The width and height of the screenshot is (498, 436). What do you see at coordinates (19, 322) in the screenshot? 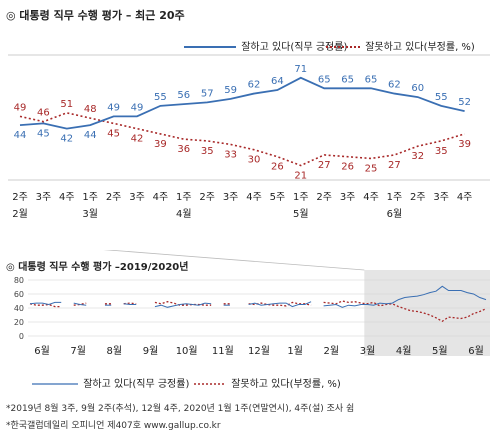
I see `y-tick-label: 20` at bounding box center [19, 322].